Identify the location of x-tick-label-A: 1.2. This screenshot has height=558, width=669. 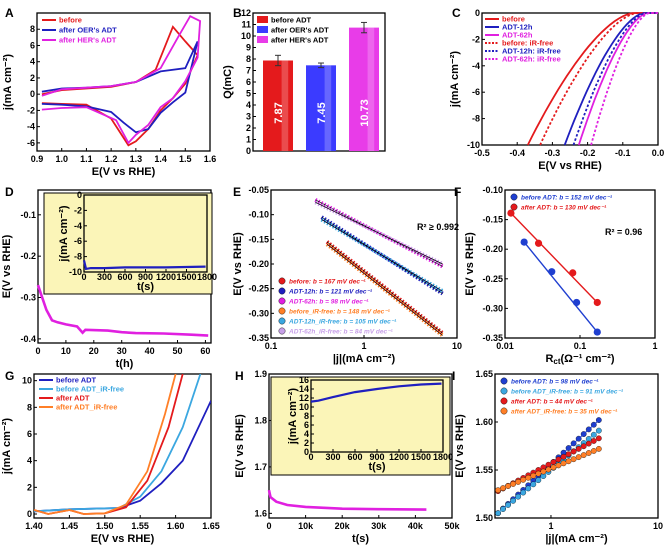
(111, 159).